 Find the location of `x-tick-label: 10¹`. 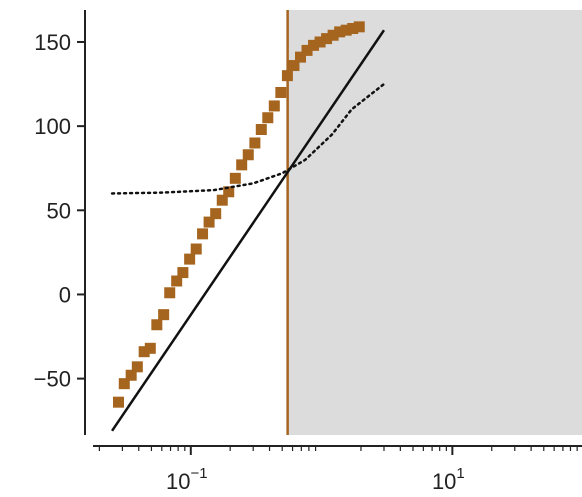

x-tick-label: 10¹ is located at coordinates (448, 479).